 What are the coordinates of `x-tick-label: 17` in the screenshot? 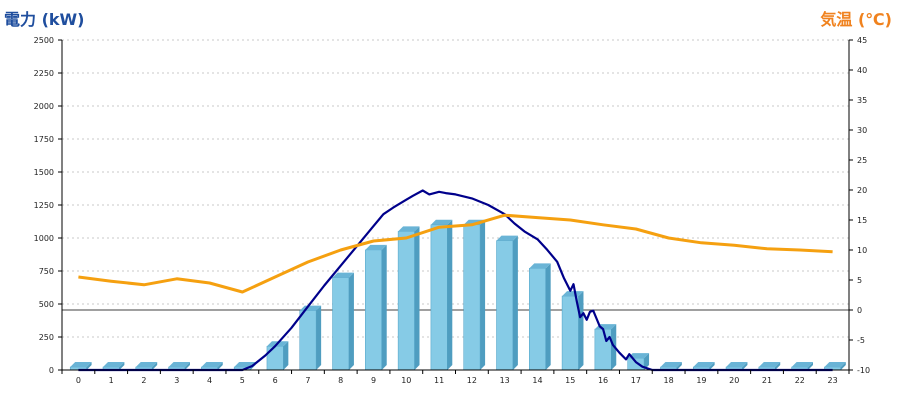 It's located at (636, 380).